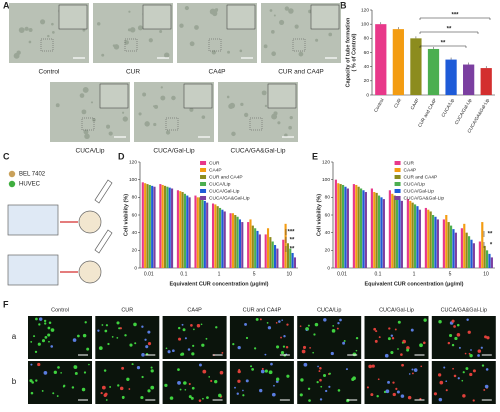 This screenshot has height=412, width=500. Describe the element at coordinates (14, 381) in the screenshot. I see `row-label: b` at that location.